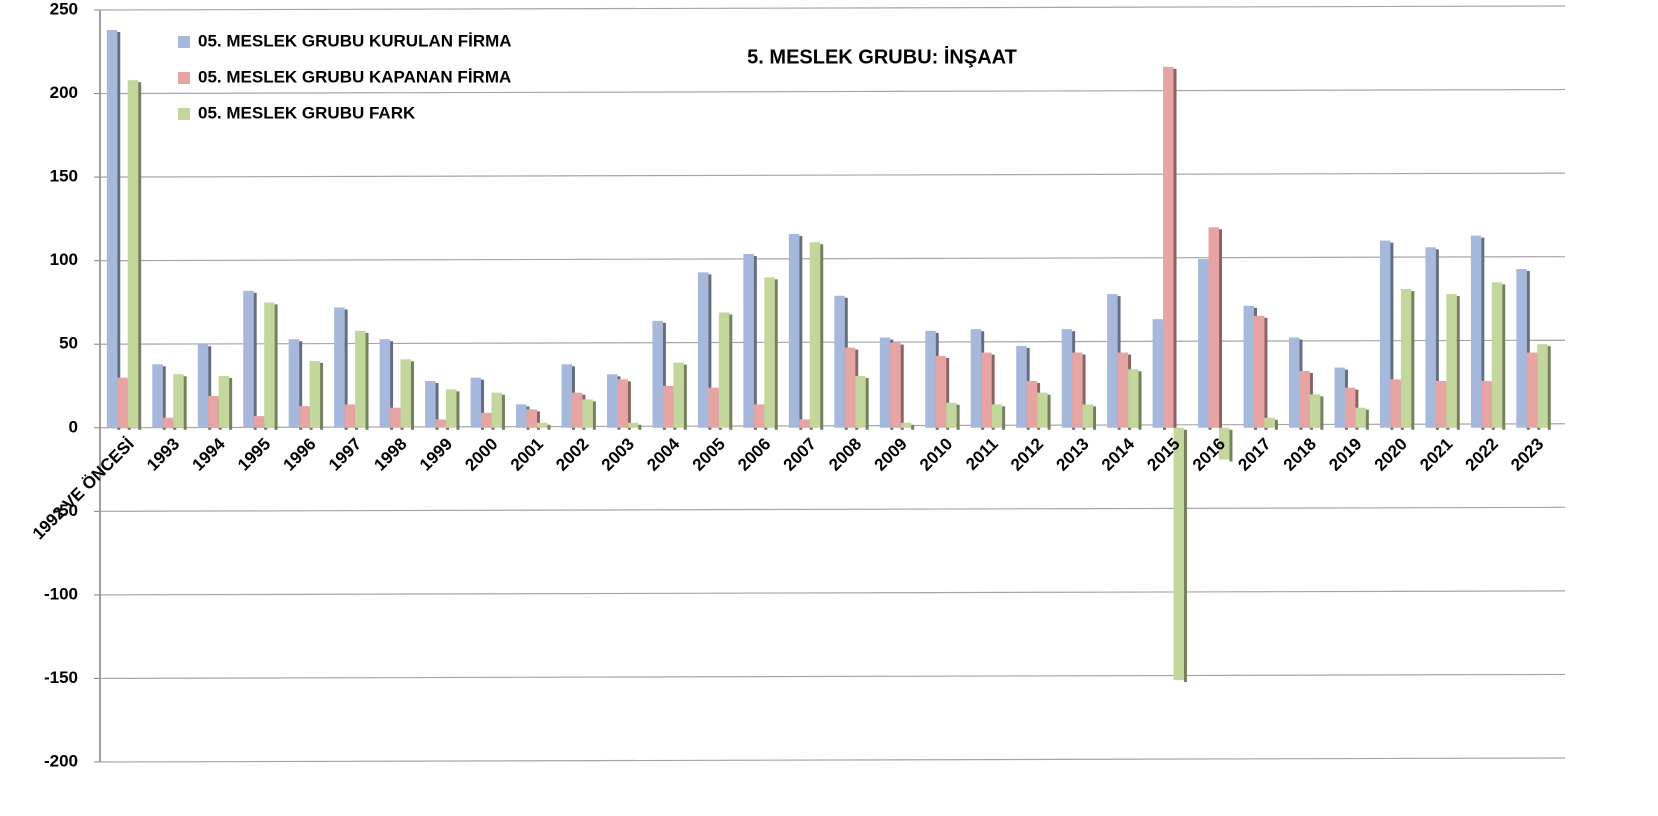 This screenshot has height=816, width=1658. Describe the element at coordinates (83, 488) in the screenshot. I see `x-tick-label: 1992 VE ÖNCESİ` at that location.